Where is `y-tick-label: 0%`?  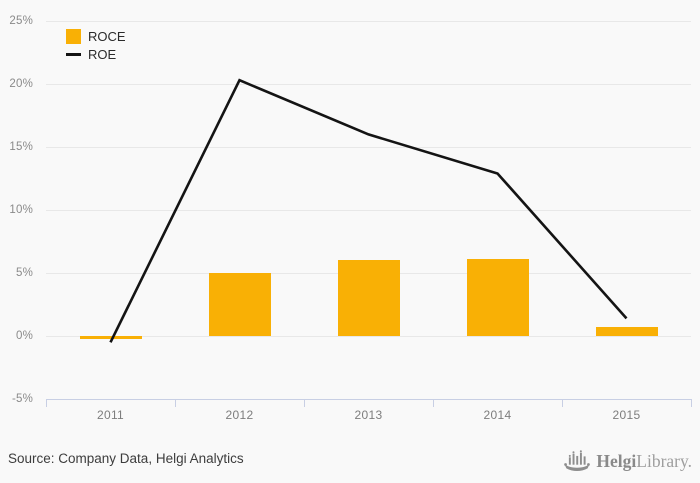
y-tick-label: 0% is located at coordinates (24, 336).